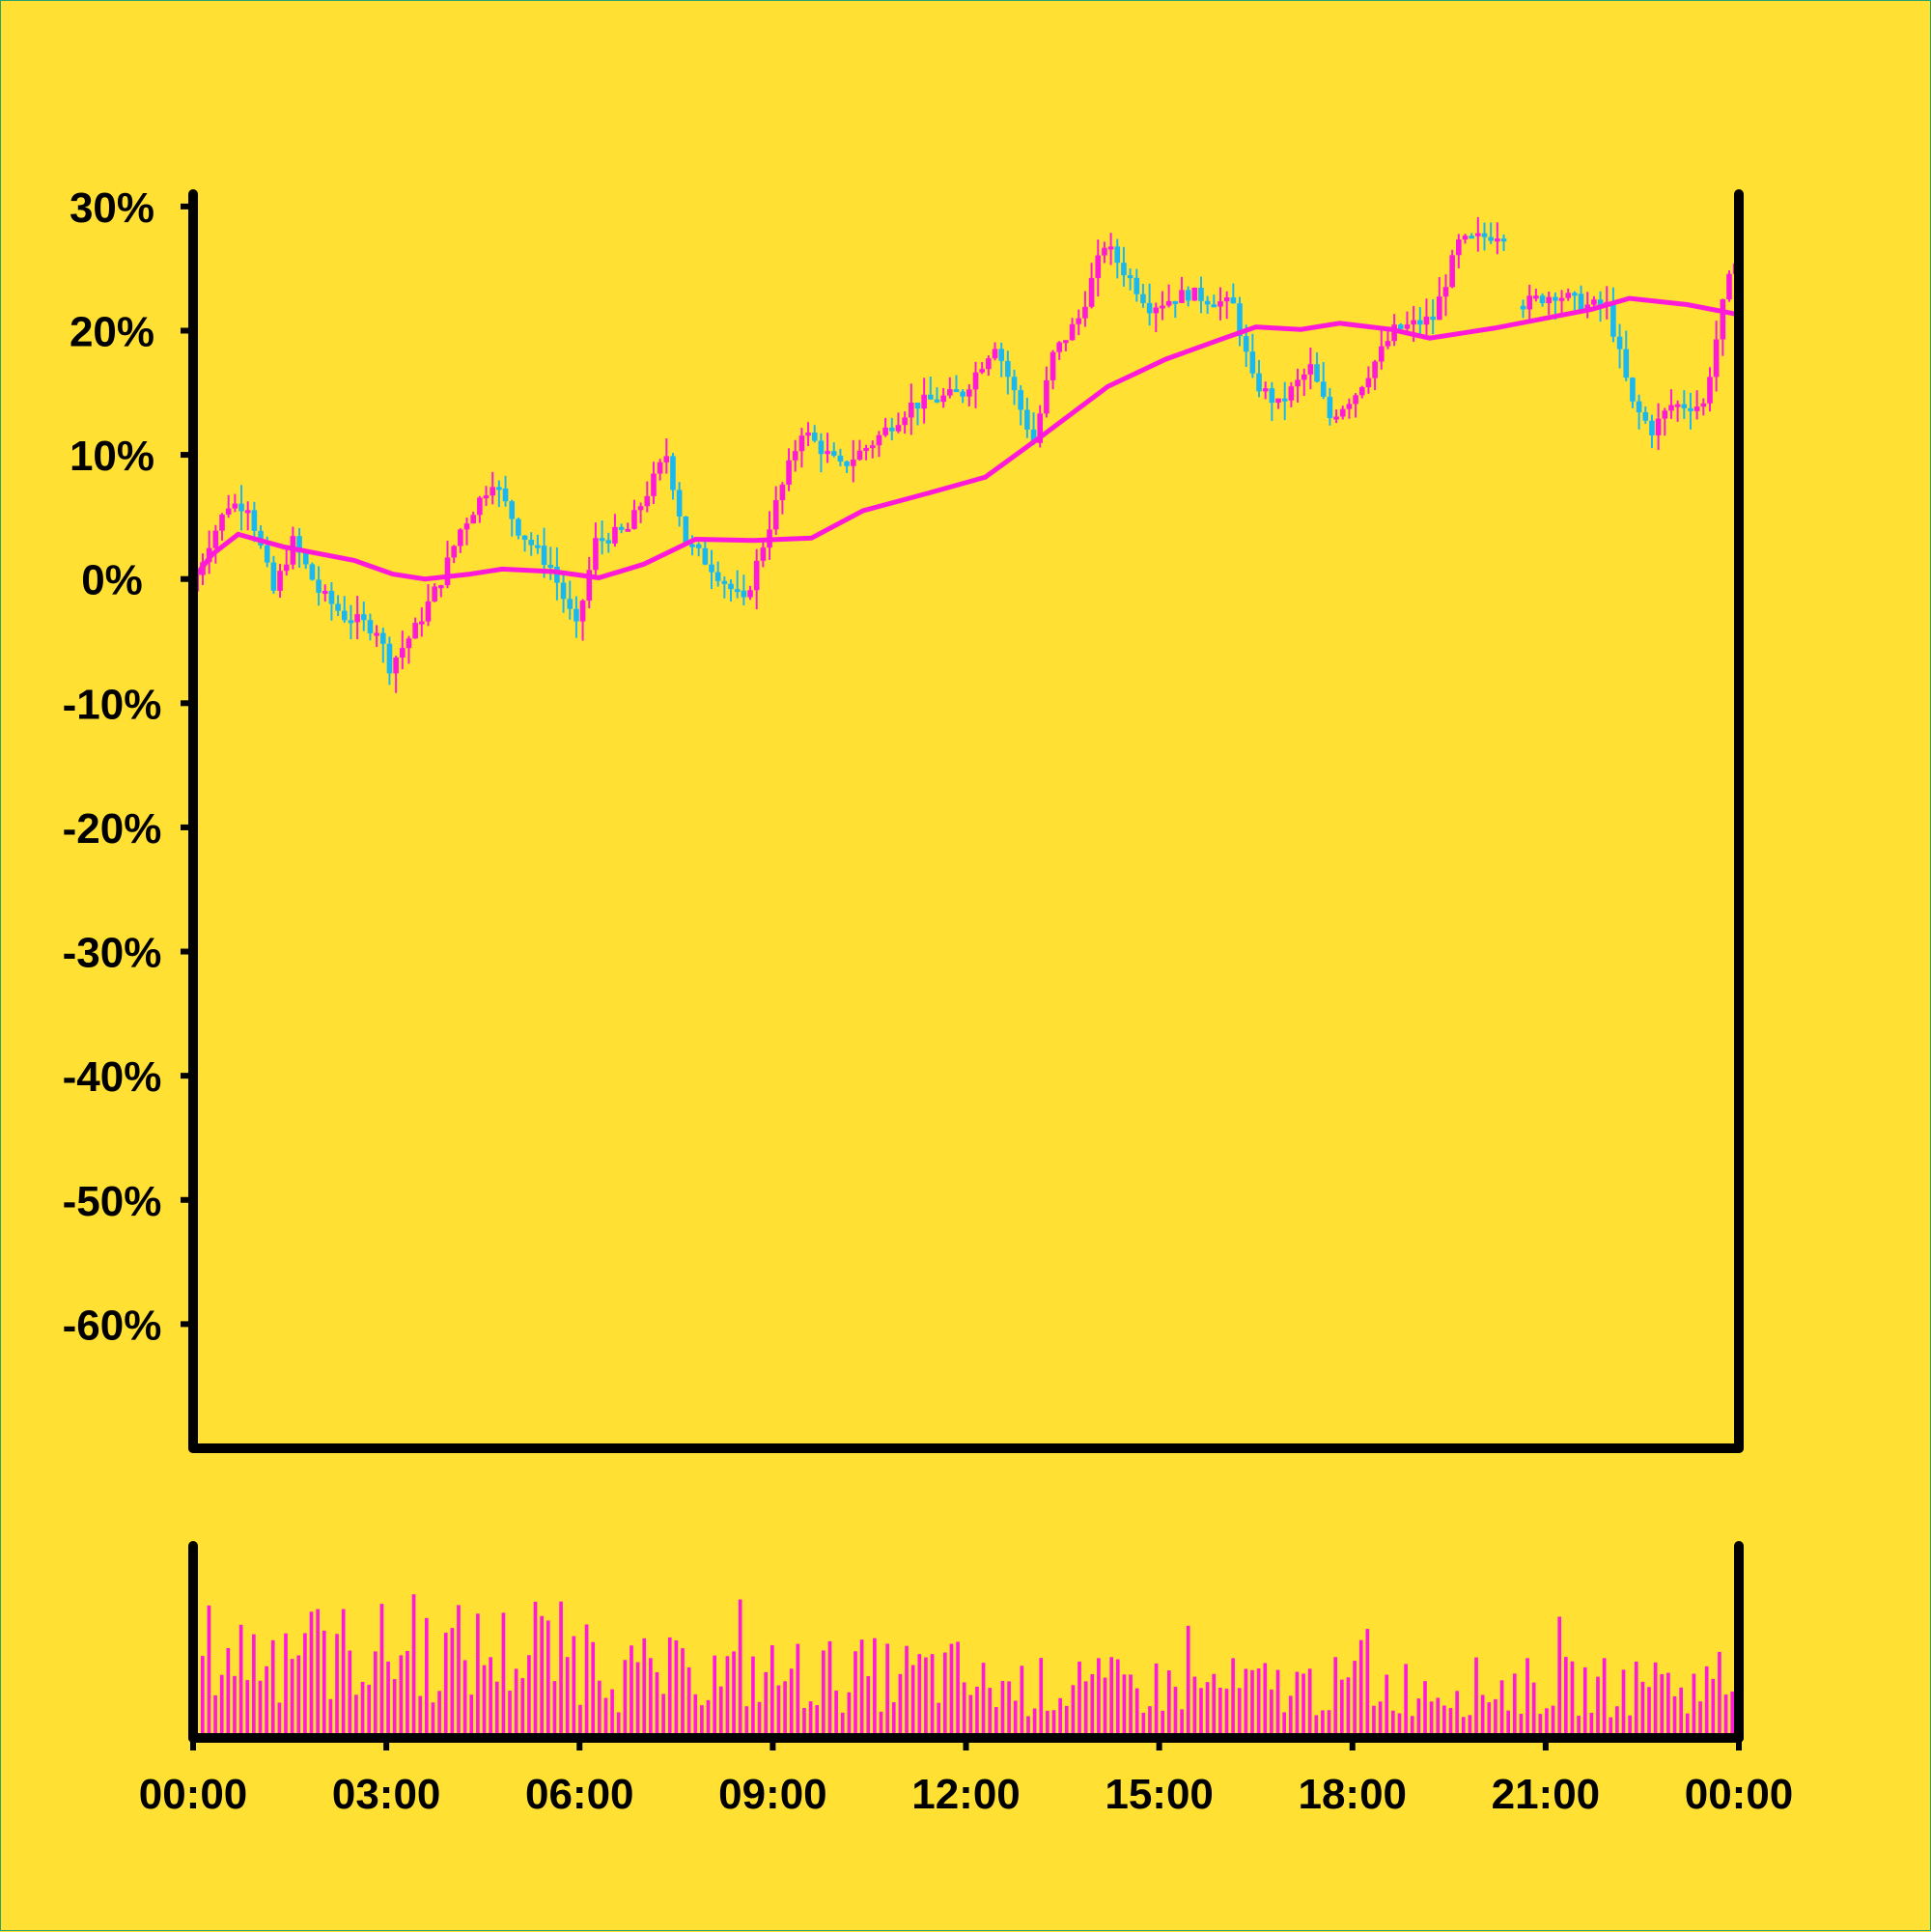 This screenshot has height=1932, width=1931. I want to click on y-tick-label: -50%, so click(112, 1202).